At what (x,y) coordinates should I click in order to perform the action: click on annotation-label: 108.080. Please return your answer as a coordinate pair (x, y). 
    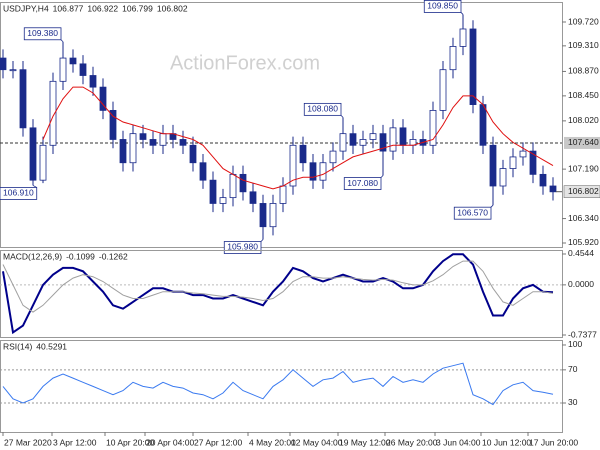
    Looking at the image, I should click on (322, 109).